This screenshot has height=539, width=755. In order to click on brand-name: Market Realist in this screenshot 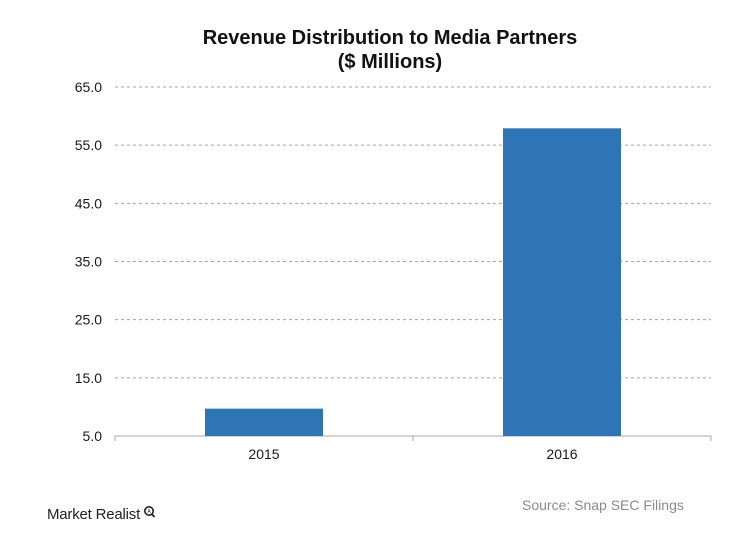, I will do `click(94, 514)`.